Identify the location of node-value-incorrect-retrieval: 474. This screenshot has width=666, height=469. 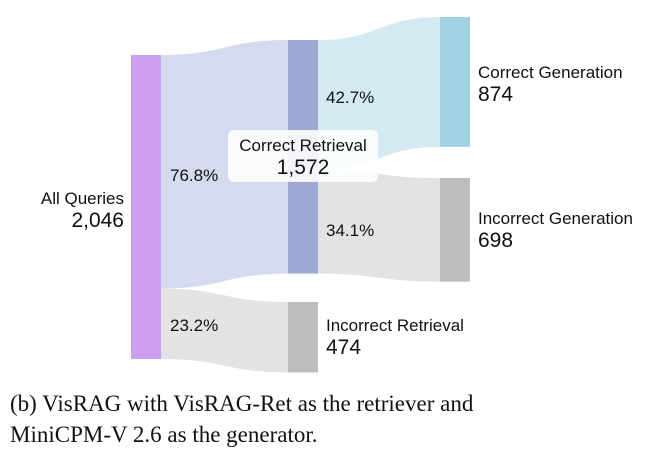
(343, 347).